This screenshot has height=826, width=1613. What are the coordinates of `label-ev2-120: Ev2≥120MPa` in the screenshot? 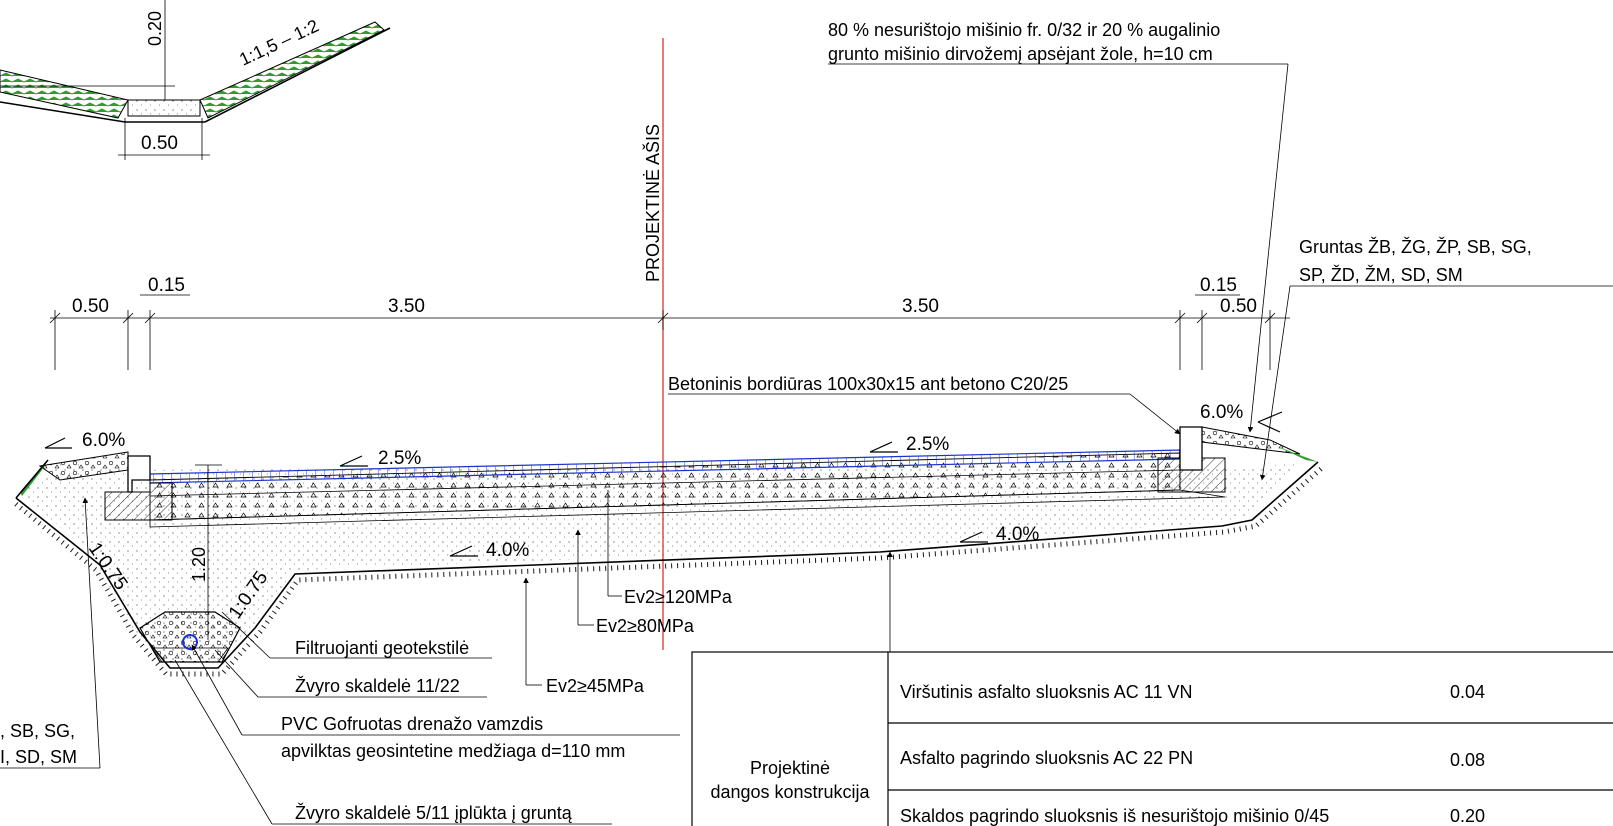 It's located at (678, 597).